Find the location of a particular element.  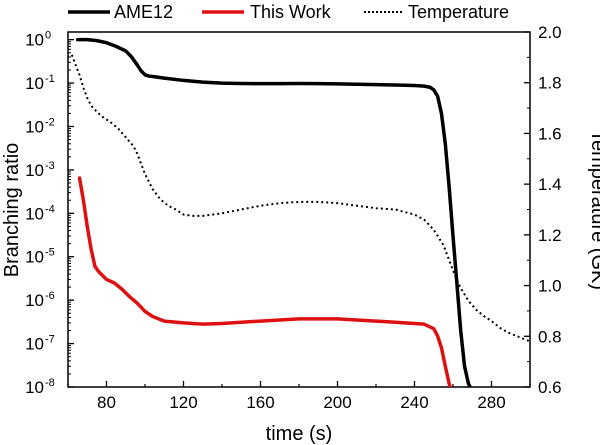

legend-label-ame12: AME12 is located at coordinates (143, 12).